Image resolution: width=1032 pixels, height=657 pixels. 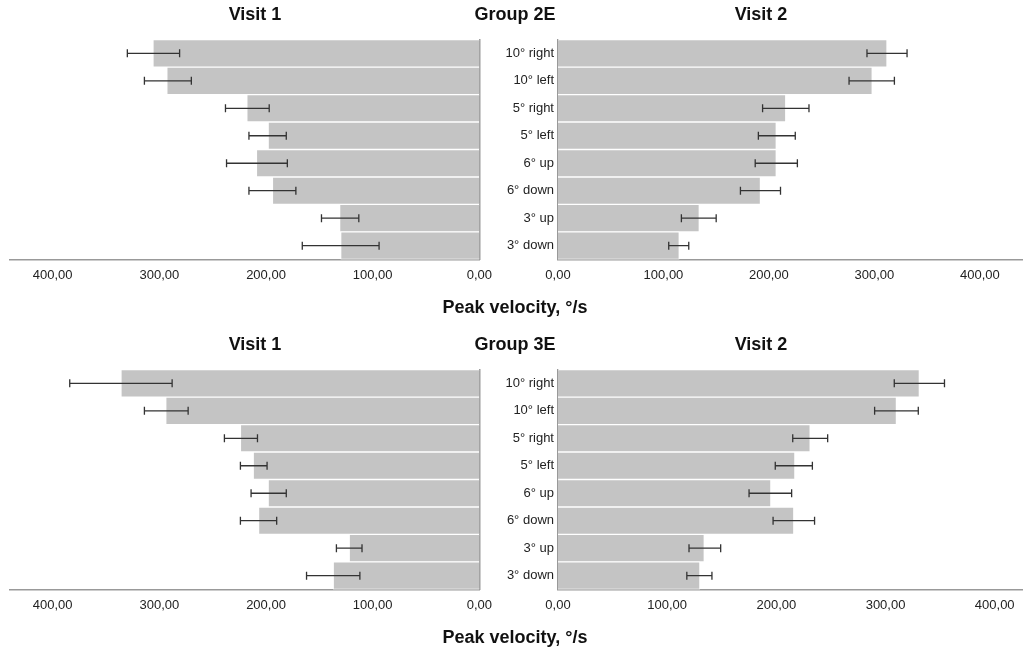 What do you see at coordinates (515, 14) in the screenshot?
I see `text: Group 2E` at bounding box center [515, 14].